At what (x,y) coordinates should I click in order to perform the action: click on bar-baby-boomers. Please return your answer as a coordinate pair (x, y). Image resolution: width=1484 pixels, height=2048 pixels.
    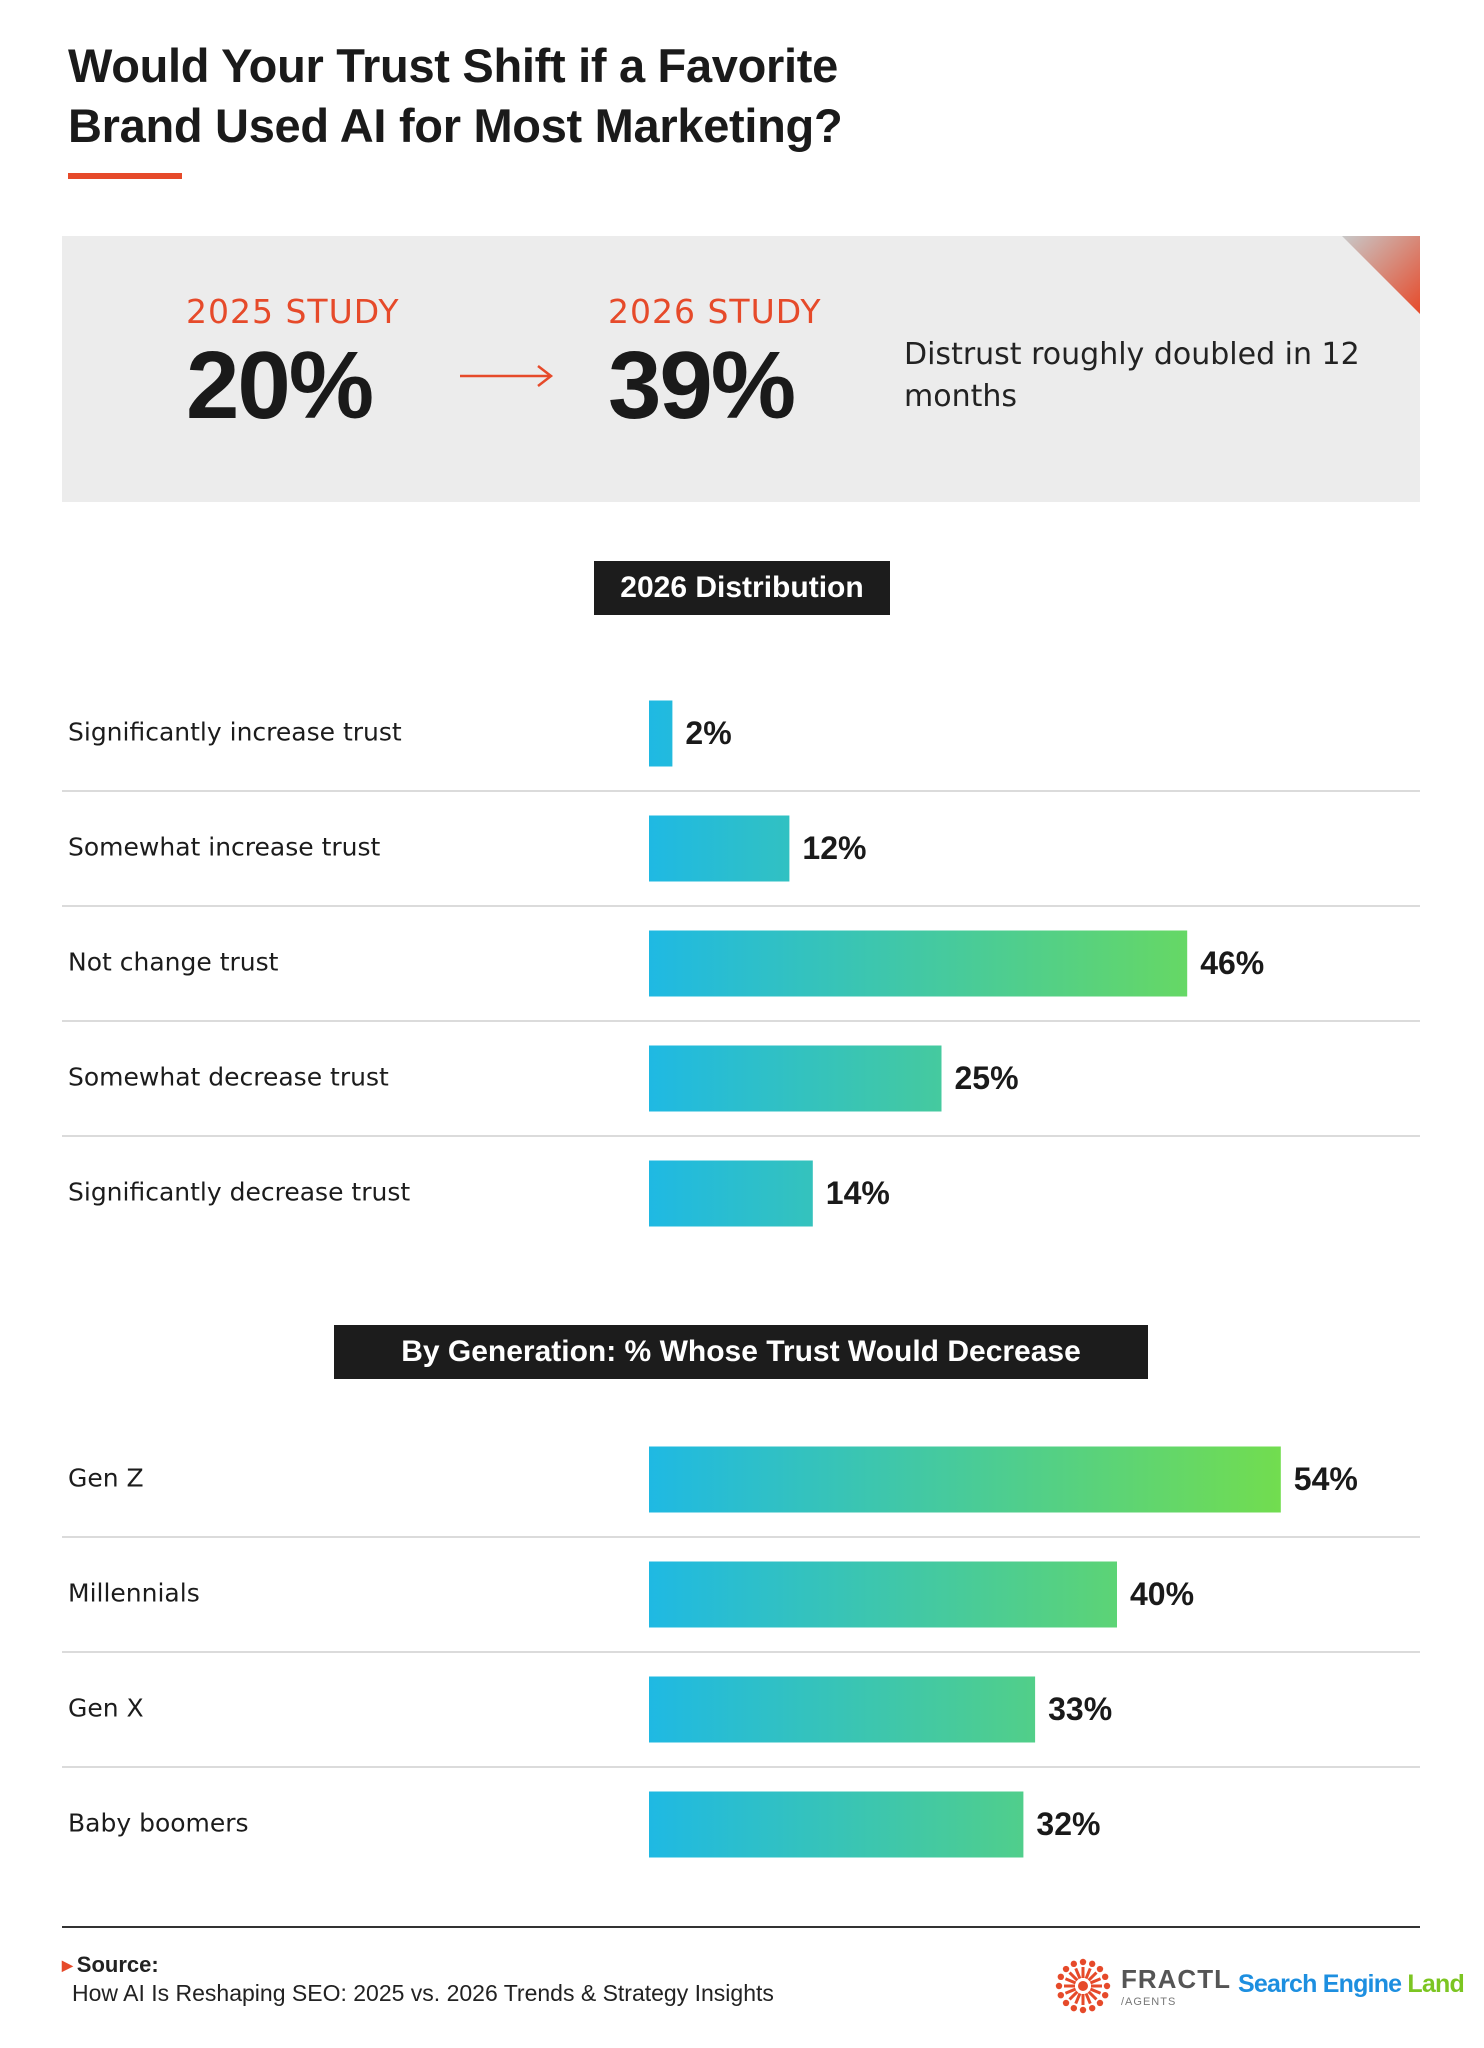
    Looking at the image, I should click on (836, 1824).